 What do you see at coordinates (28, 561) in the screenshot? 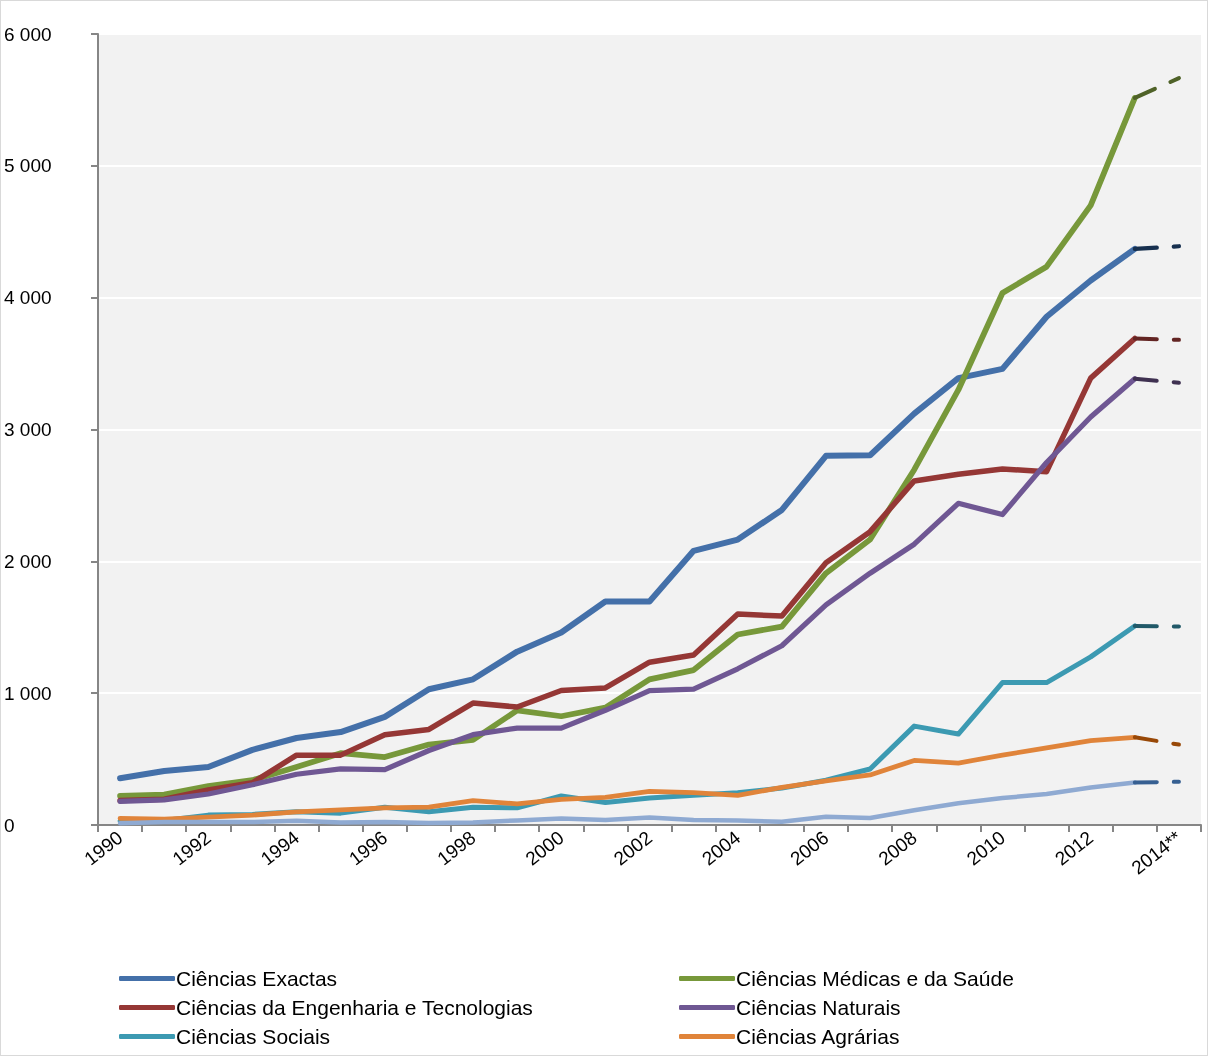
I see `y-tick-label: 2 000` at bounding box center [28, 561].